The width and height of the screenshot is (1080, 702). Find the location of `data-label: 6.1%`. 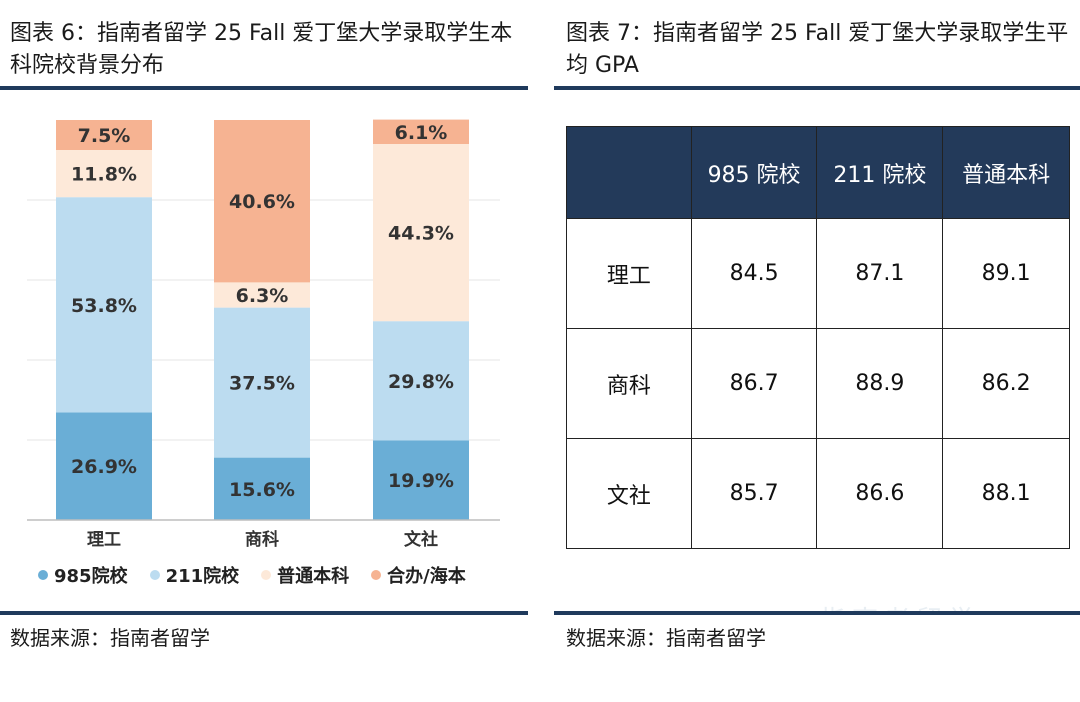

data-label: 6.1% is located at coordinates (421, 133).